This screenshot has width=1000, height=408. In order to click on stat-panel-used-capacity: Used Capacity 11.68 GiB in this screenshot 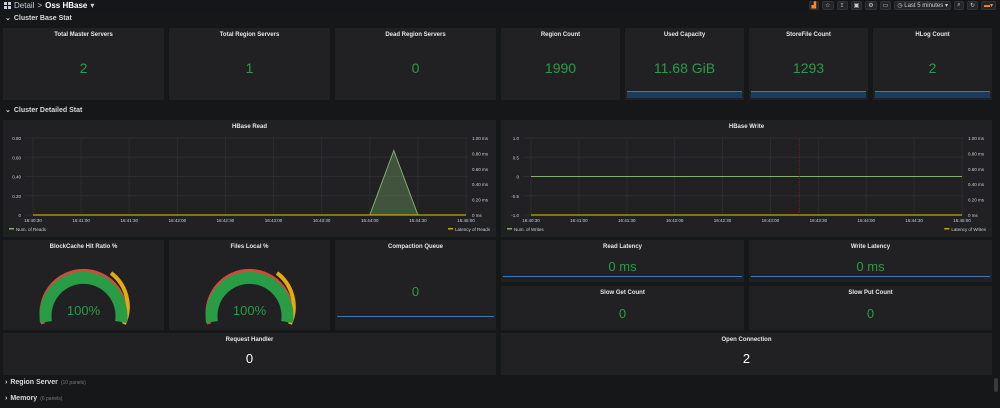, I will do `click(684, 64)`.